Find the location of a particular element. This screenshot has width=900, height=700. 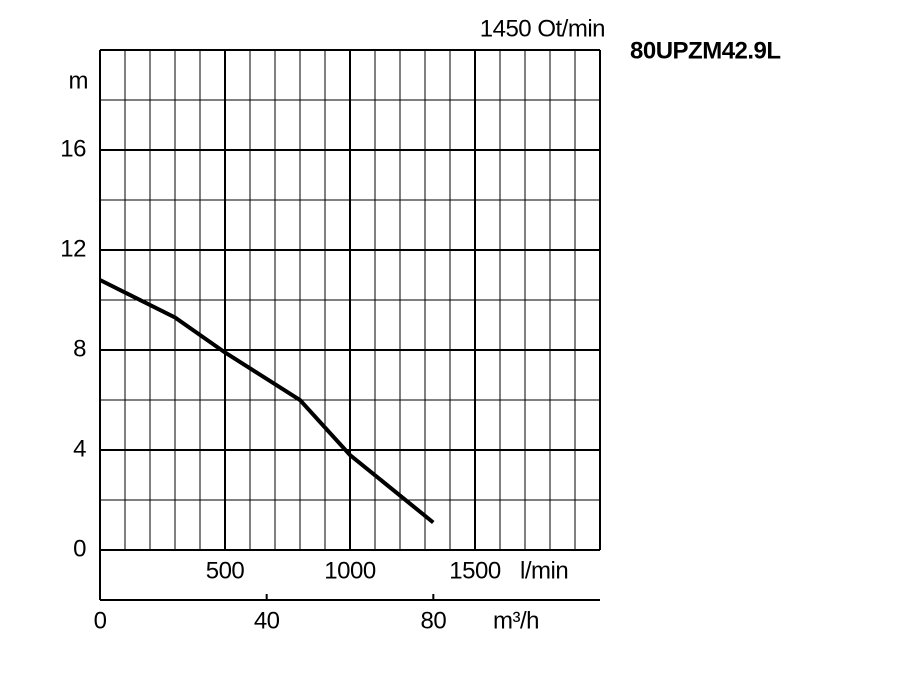

chart-title: 80UPZM42.9L is located at coordinates (705, 50).